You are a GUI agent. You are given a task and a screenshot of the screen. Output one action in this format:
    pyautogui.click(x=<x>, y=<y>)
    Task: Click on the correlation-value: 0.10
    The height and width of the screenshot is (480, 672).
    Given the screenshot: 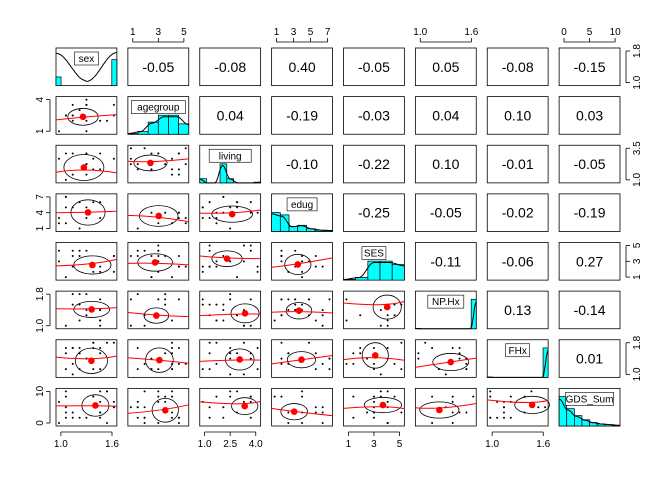 What is the action you would take?
    pyautogui.click(x=517, y=115)
    